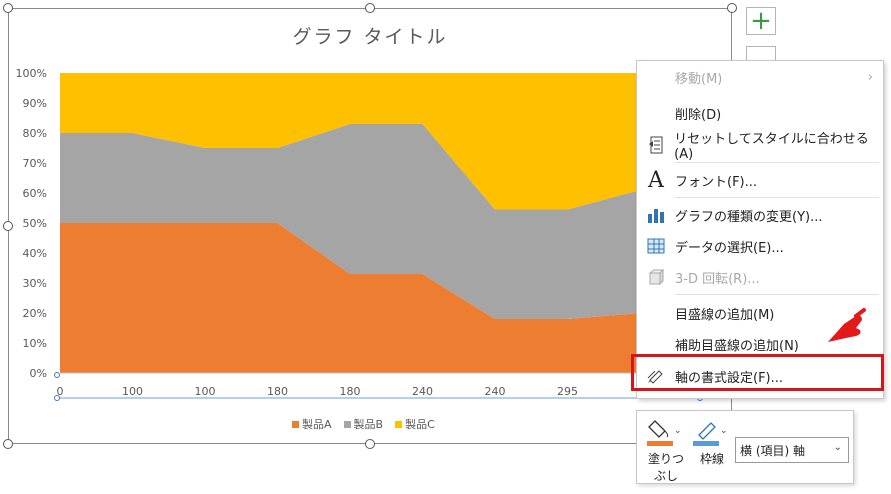 The height and width of the screenshot is (494, 891). I want to click on legend-item: 製品C, so click(415, 424).